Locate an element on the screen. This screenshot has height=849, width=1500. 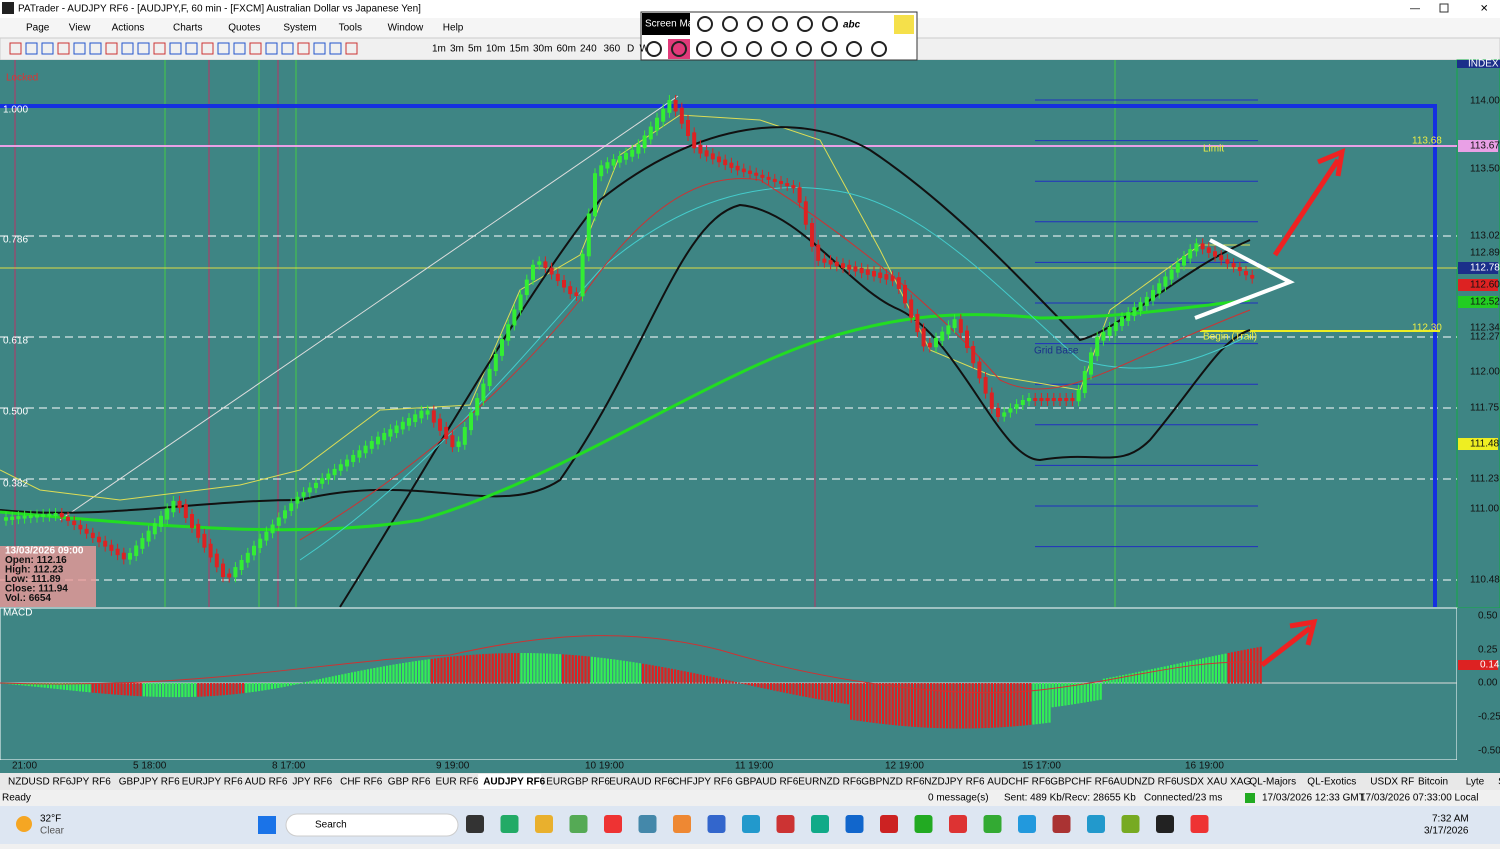
minimize: — is located at coordinates (1415, 9).